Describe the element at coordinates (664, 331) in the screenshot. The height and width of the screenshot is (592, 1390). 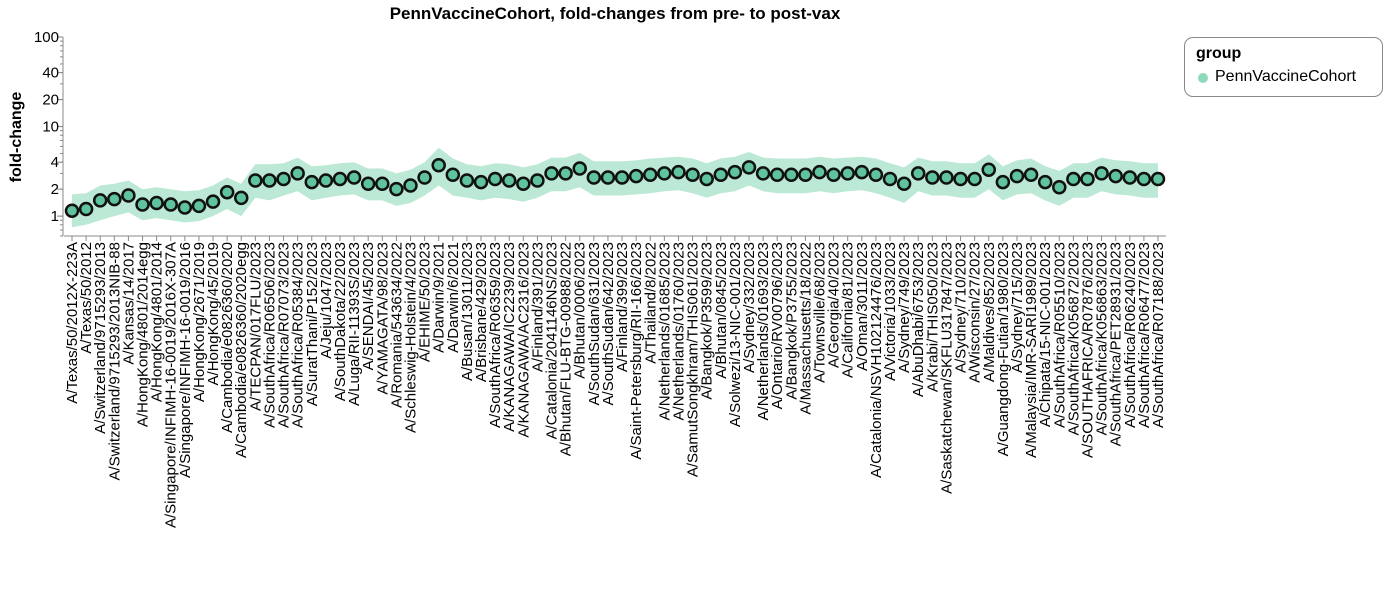
I see `x-tick-label: A/Netherlands/01685/2023` at that location.